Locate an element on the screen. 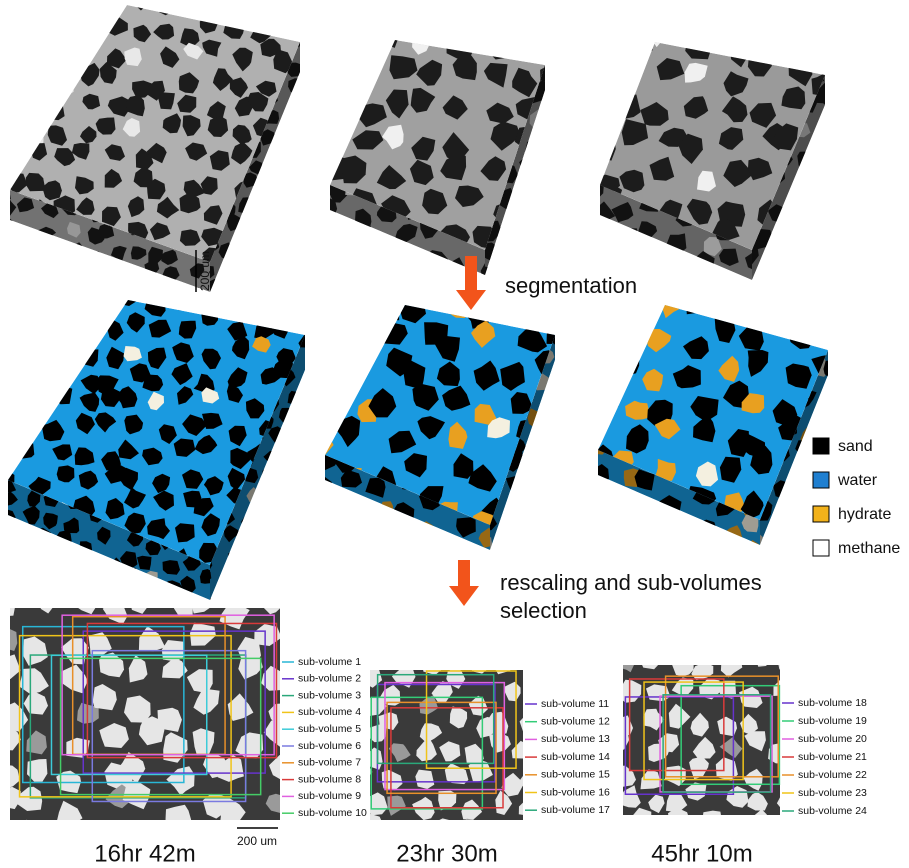 The width and height of the screenshot is (909, 868). sub-volume-label: sub-volume 18 is located at coordinates (832, 703).